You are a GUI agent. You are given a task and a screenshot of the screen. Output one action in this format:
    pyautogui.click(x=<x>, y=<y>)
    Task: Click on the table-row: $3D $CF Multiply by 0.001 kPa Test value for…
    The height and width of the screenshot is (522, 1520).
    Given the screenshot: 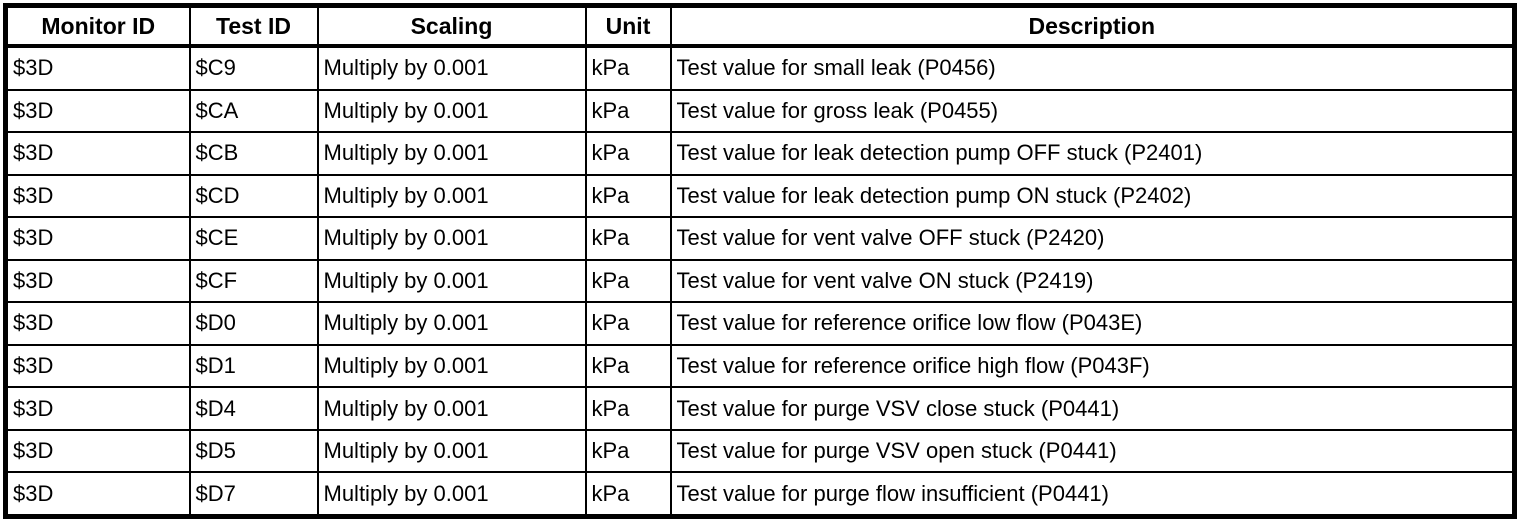 What is the action you would take?
    pyautogui.click(x=760, y=281)
    